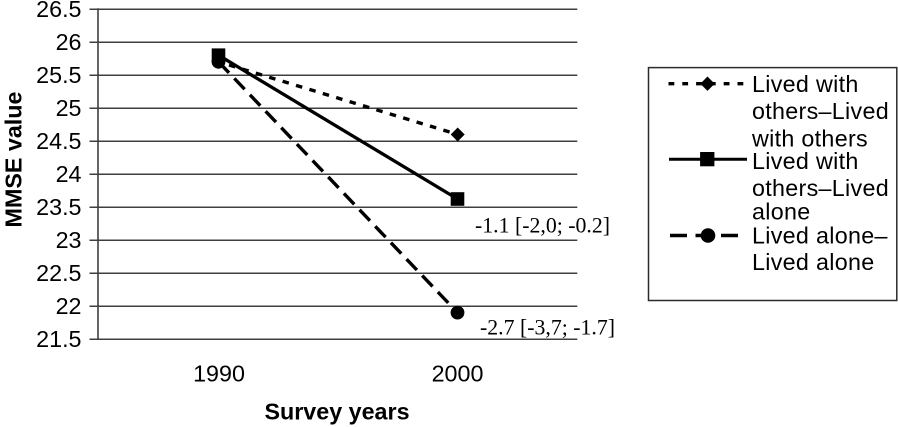 The height and width of the screenshot is (427, 898). I want to click on svg-text: Lived alone, so click(813, 262).